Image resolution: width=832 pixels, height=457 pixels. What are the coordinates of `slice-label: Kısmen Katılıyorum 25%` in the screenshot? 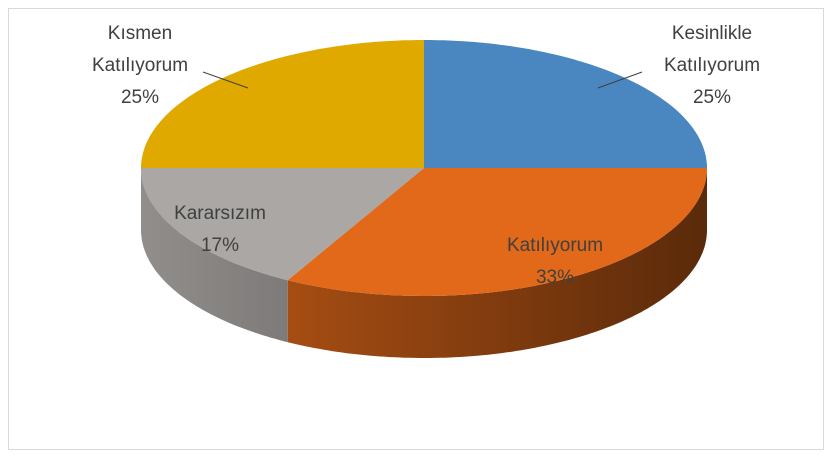 It's located at (140, 66).